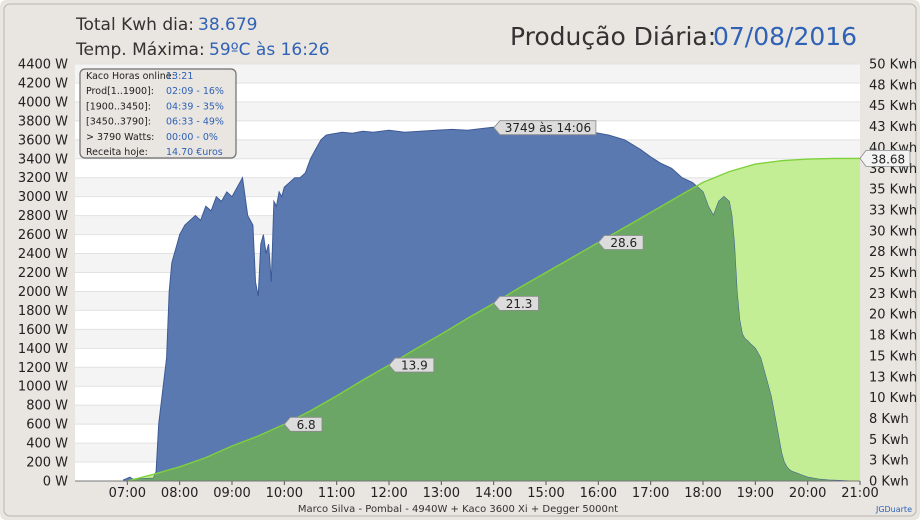 The image size is (920, 520). Describe the element at coordinates (893, 65) in the screenshot. I see `y-right-tick-label: 50 Kwh` at that location.